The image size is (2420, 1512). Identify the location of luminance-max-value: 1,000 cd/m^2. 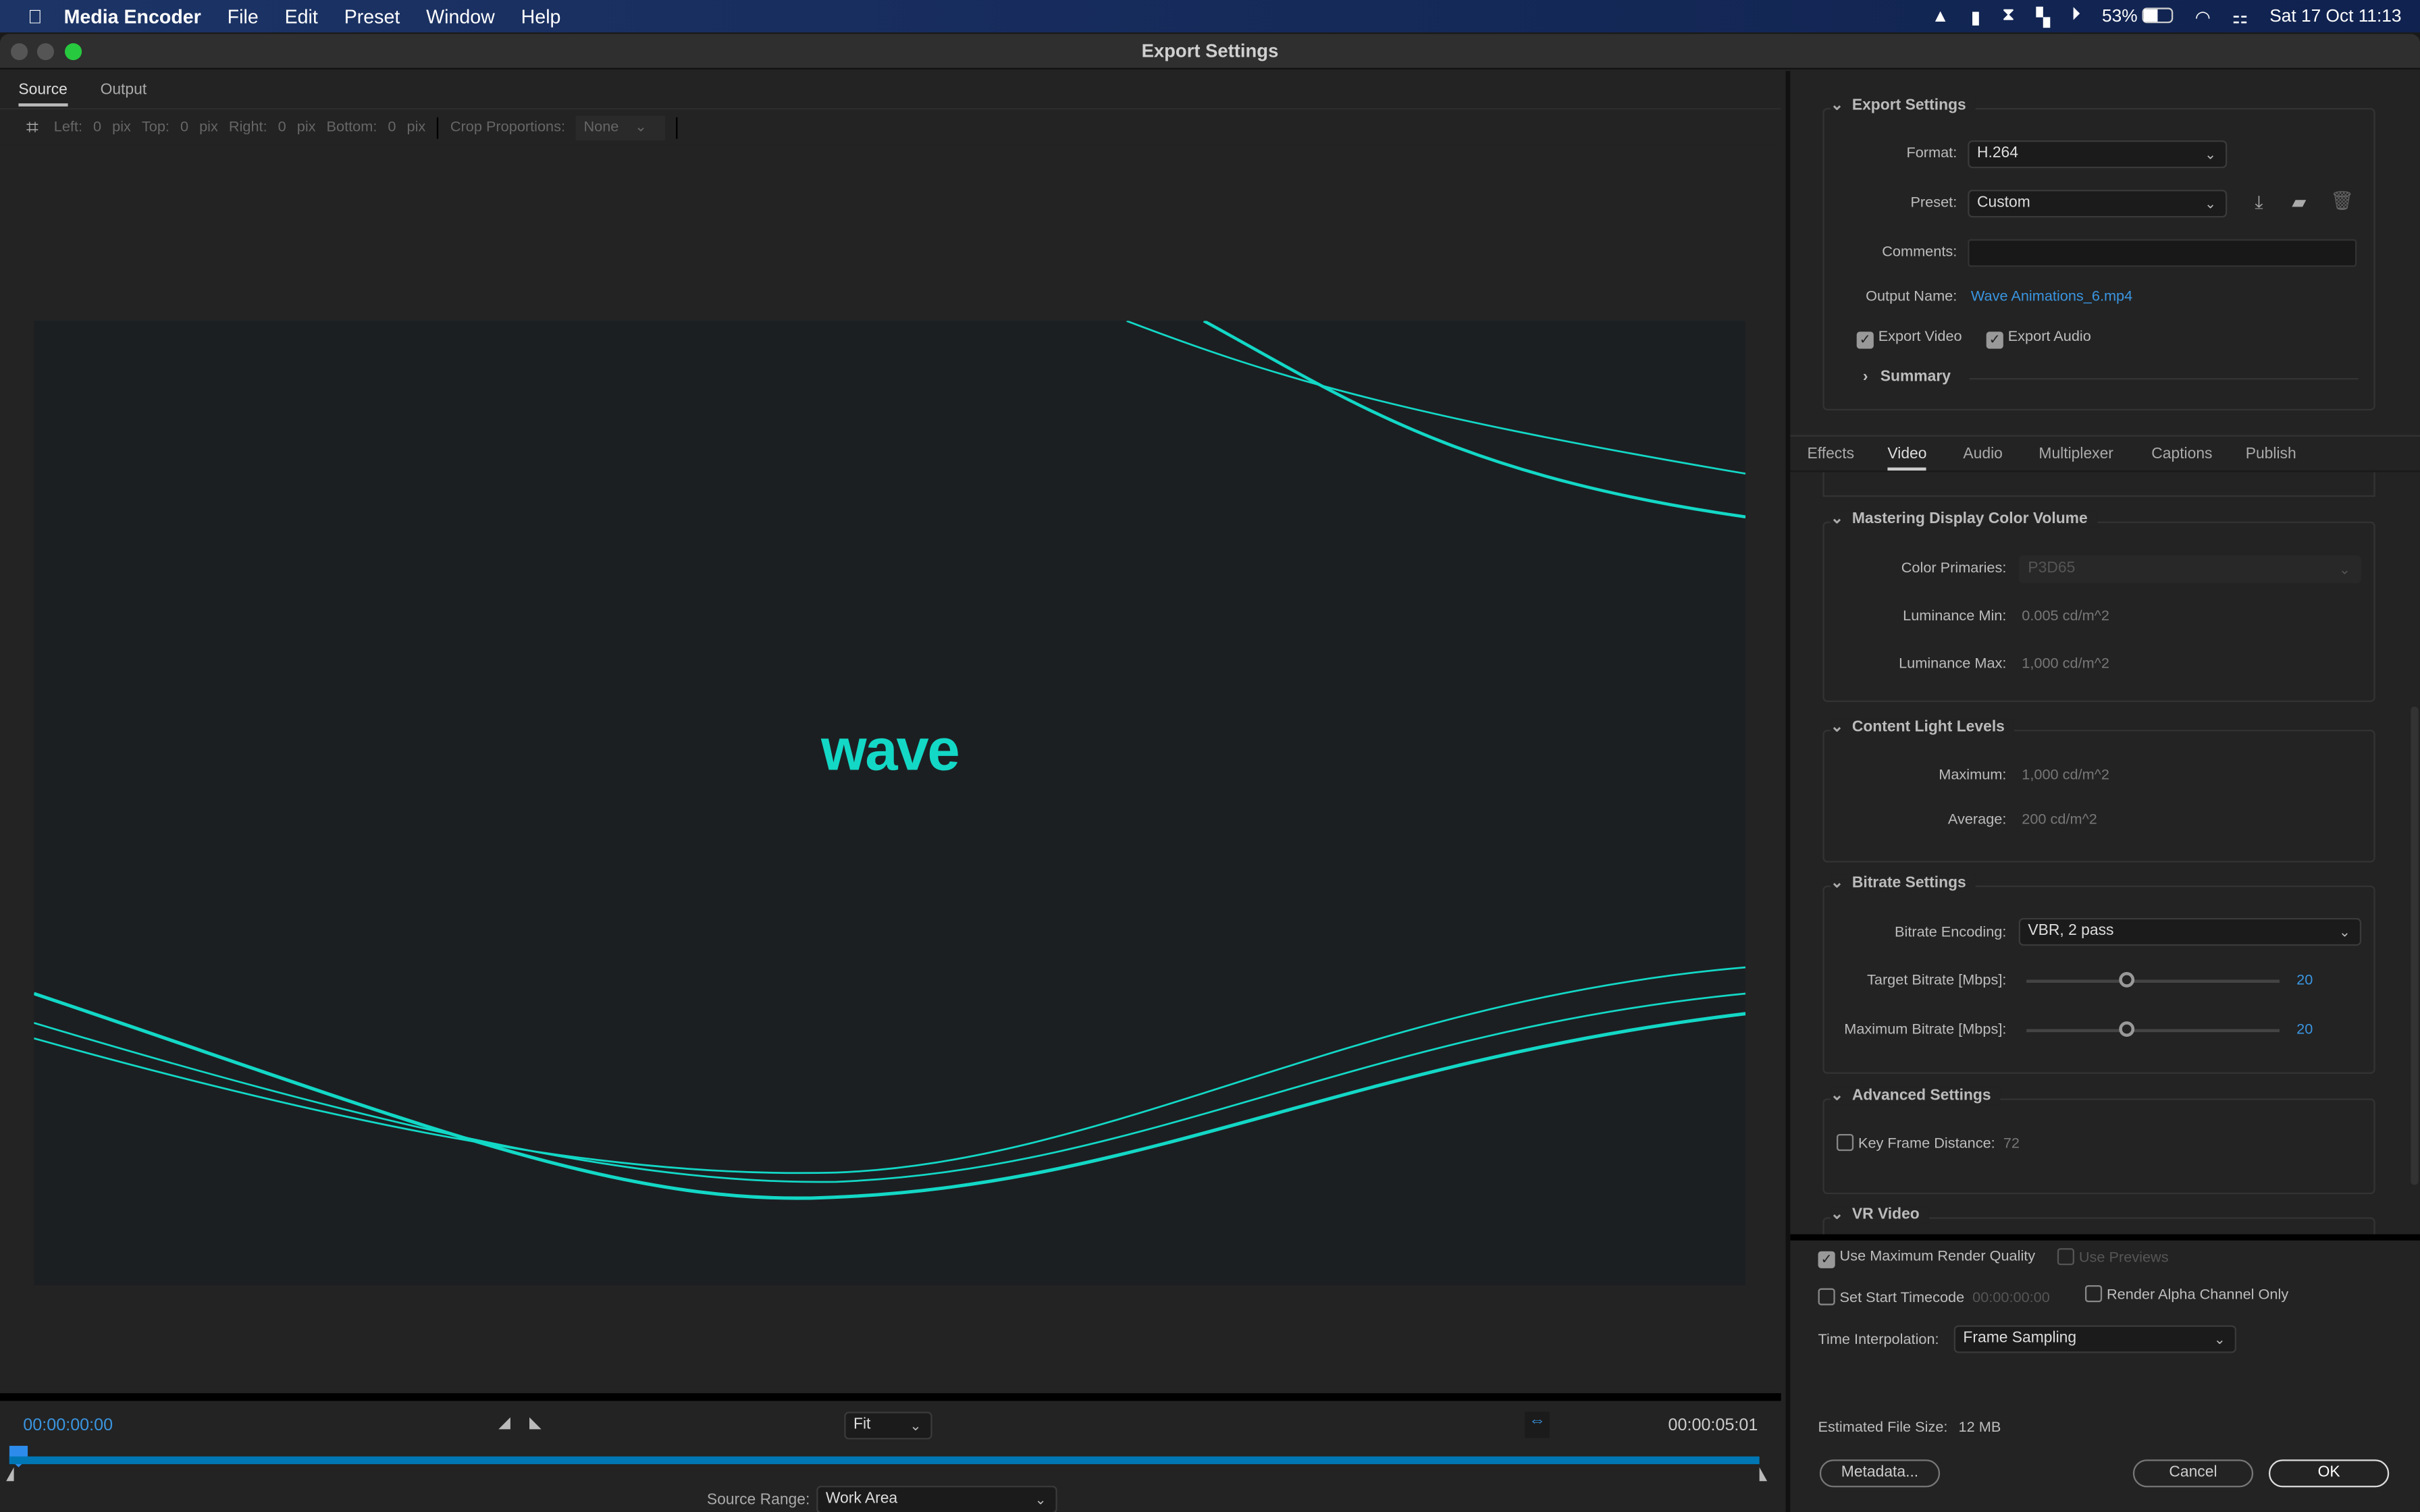
(2065, 664).